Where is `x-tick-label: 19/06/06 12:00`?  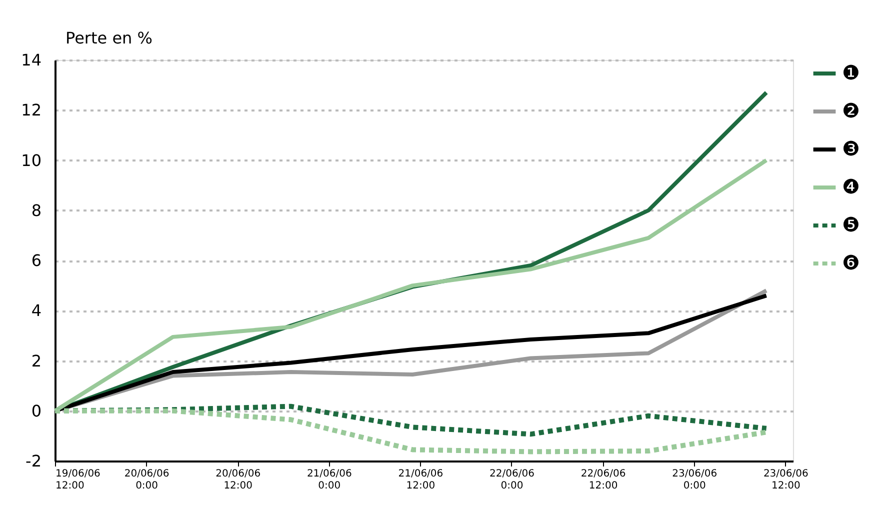
x-tick-label: 19/06/06 12:00 is located at coordinates (78, 480).